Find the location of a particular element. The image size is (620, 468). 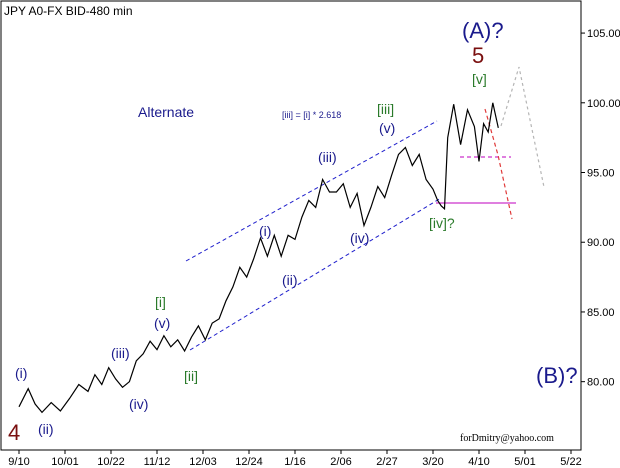

price-axis-label: 85.00 is located at coordinates (601, 313).